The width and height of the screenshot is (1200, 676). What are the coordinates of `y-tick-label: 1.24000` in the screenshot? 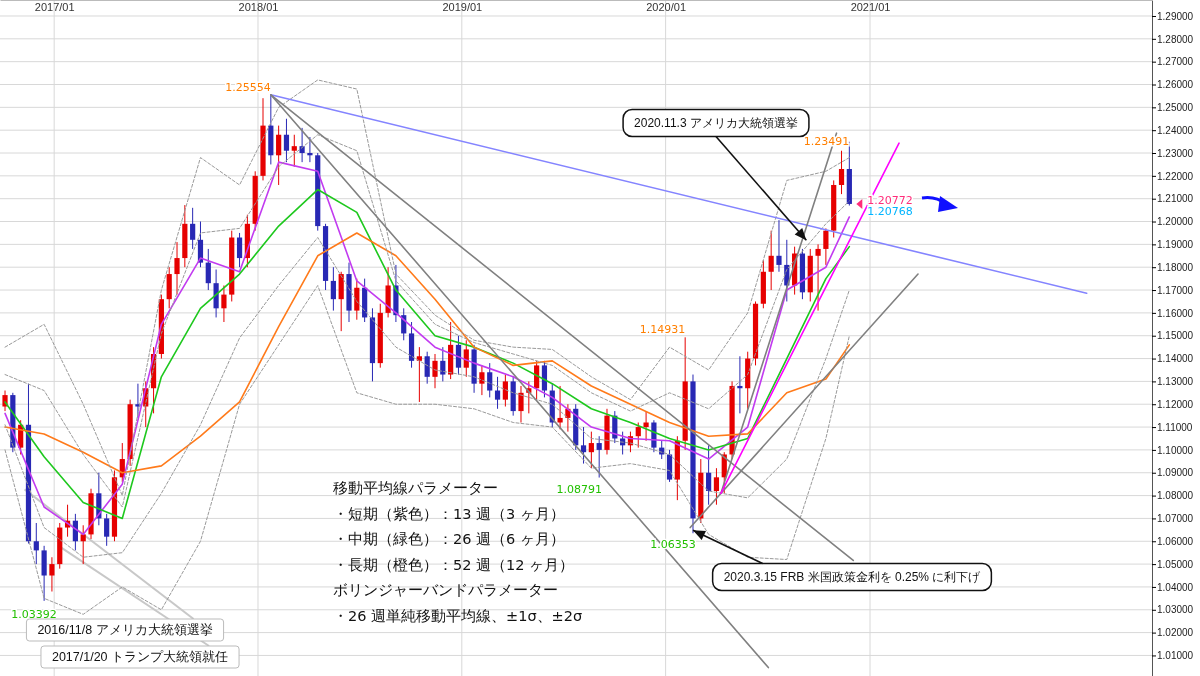 It's located at (1175, 130).